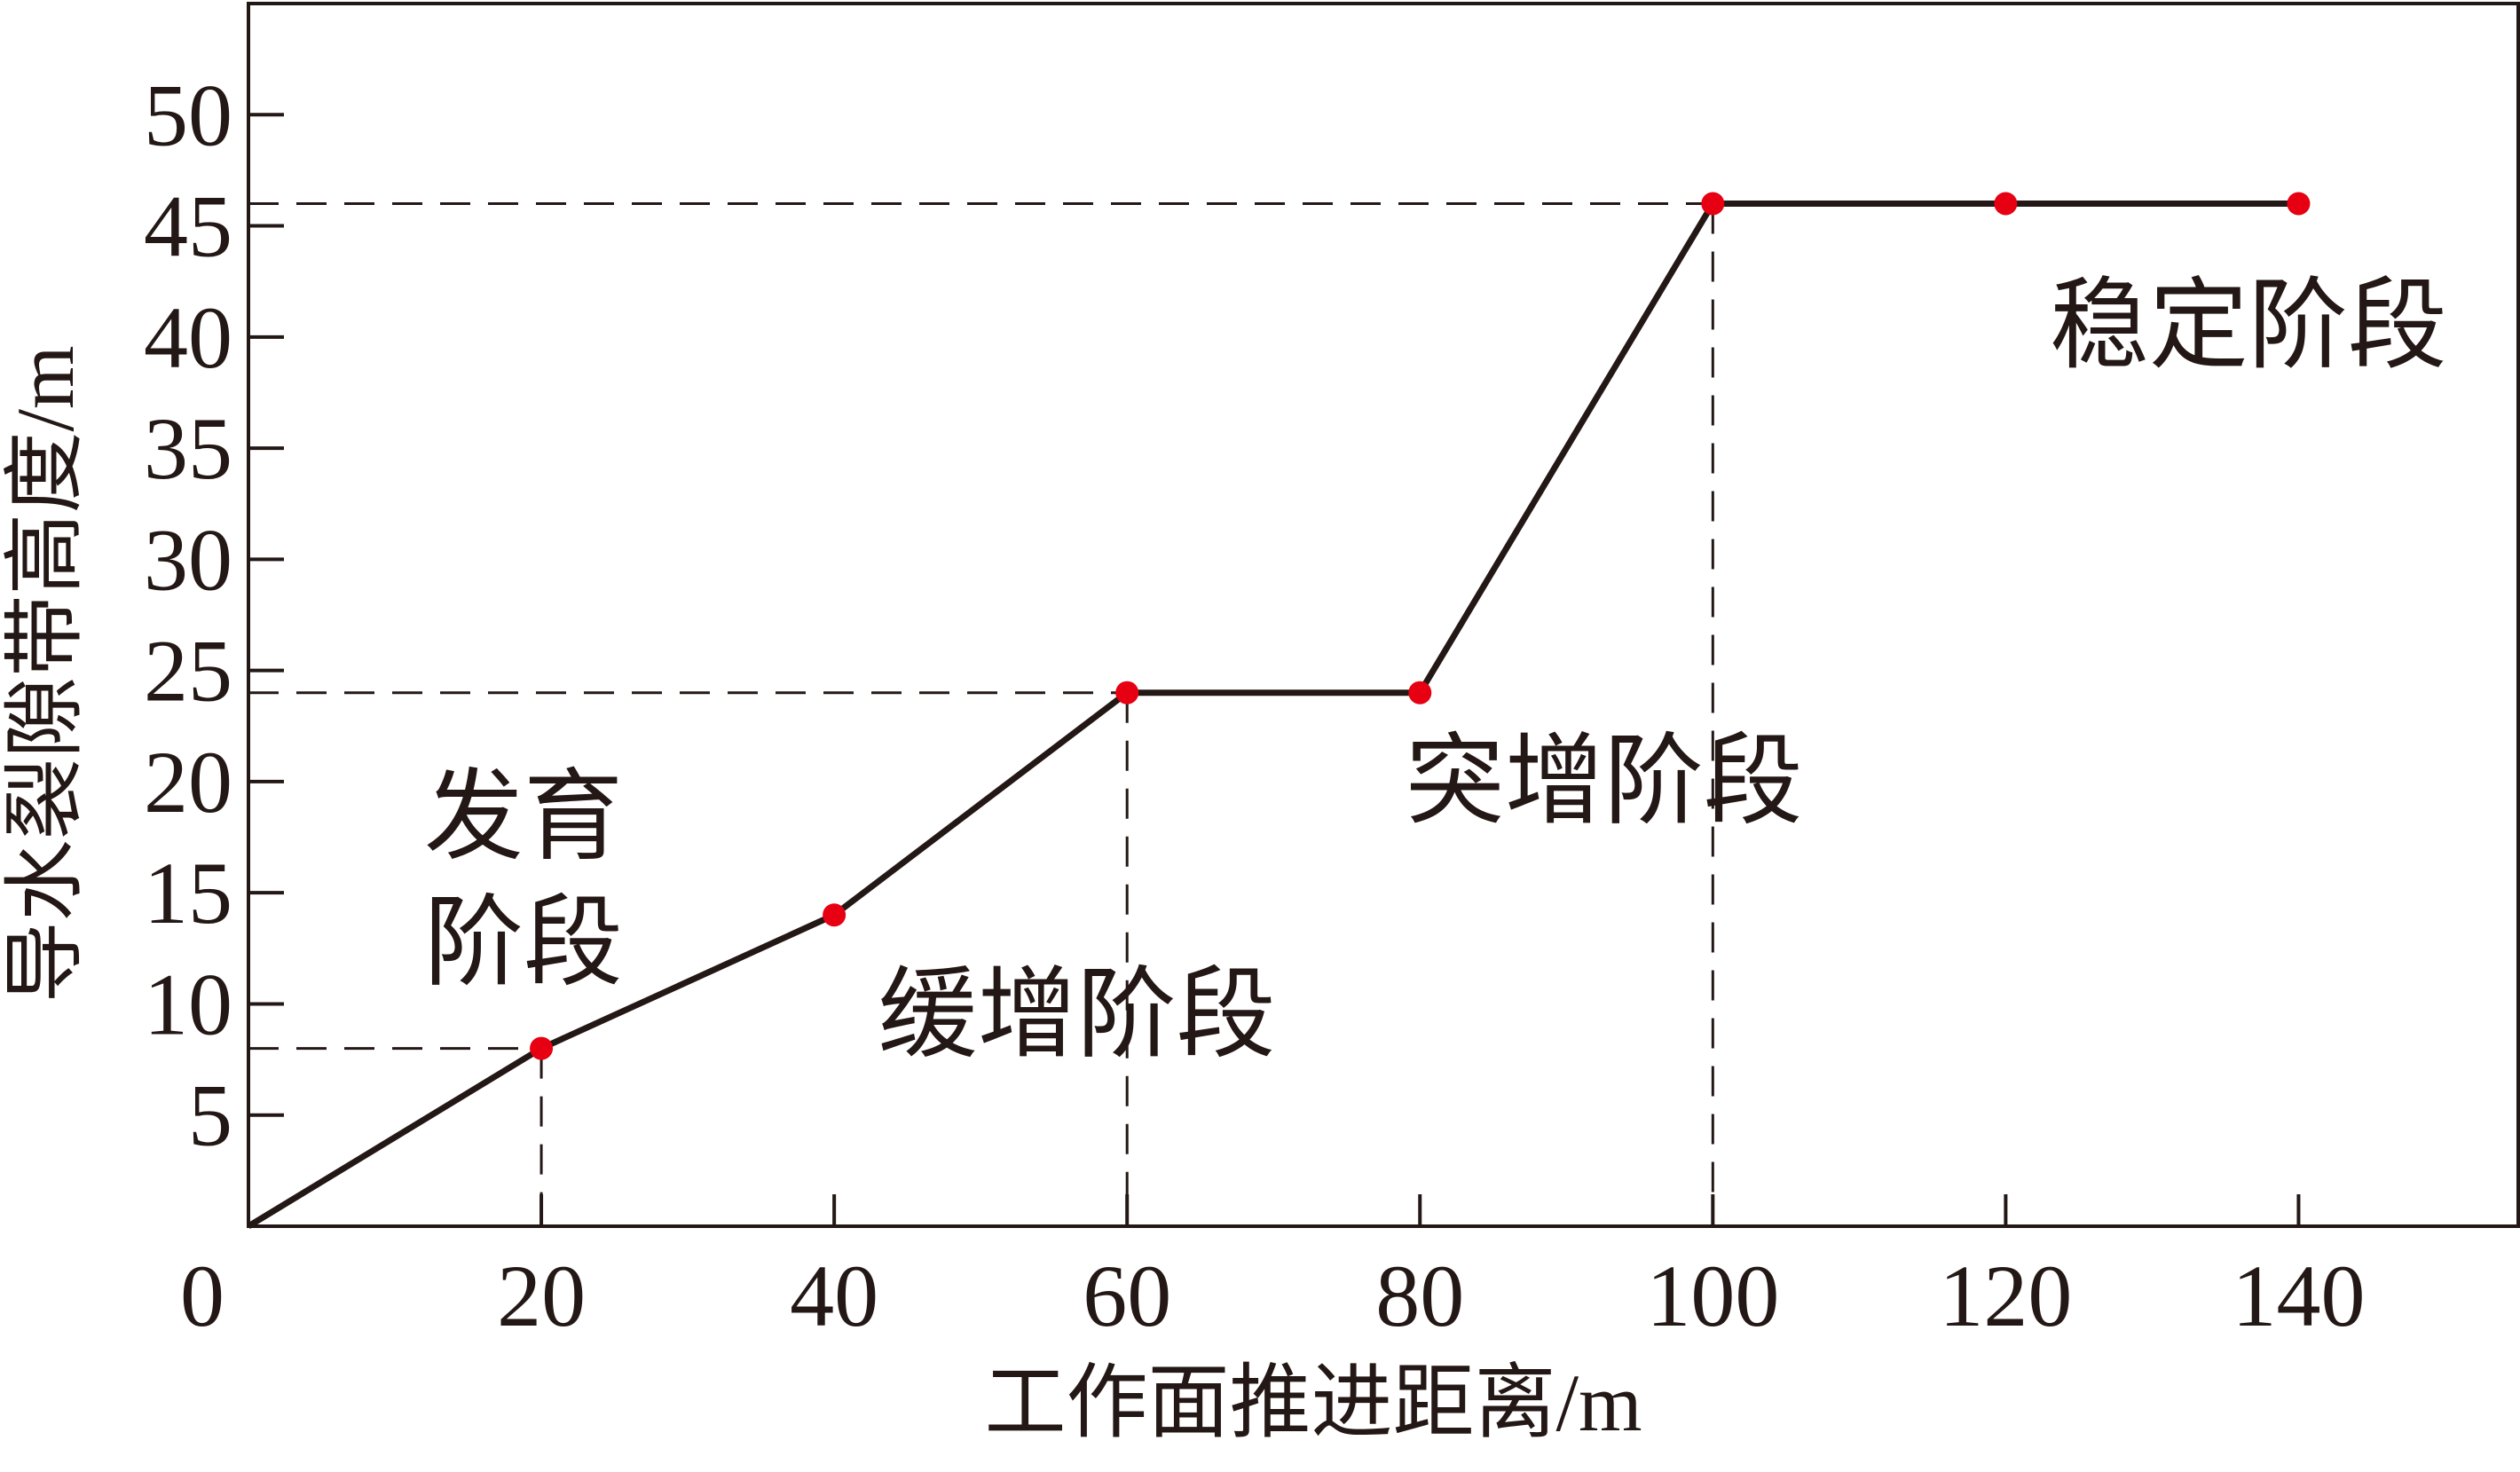  I want to click on x-tick-label: 40, so click(834, 1296).